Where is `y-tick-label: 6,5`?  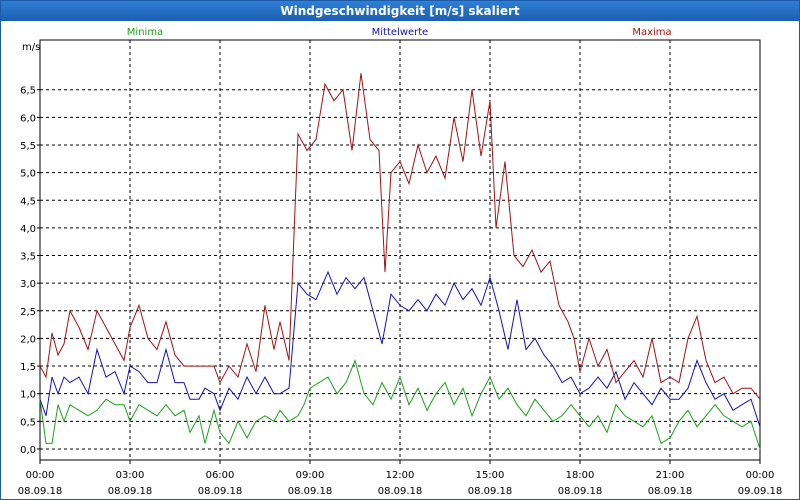 y-tick-label: 6,5 is located at coordinates (28, 91).